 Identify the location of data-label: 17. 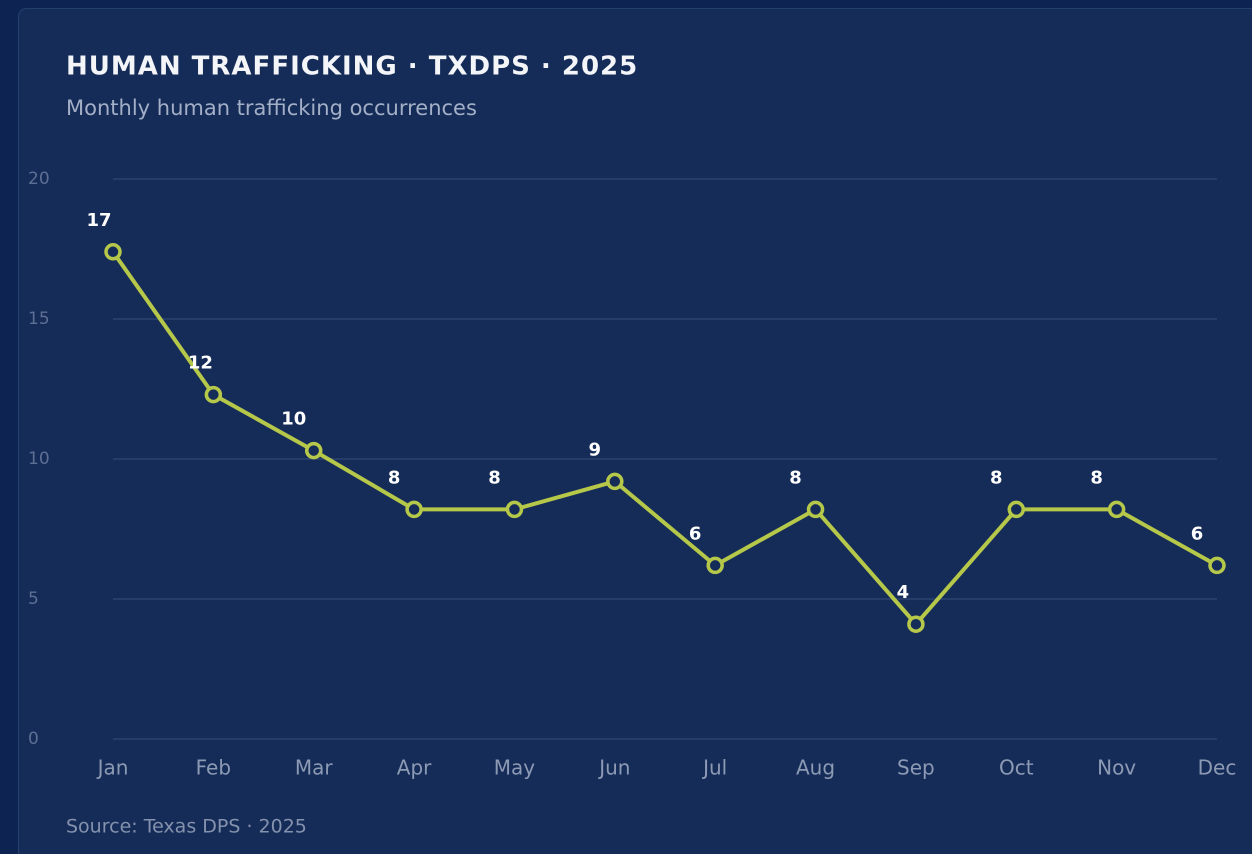
(98, 220).